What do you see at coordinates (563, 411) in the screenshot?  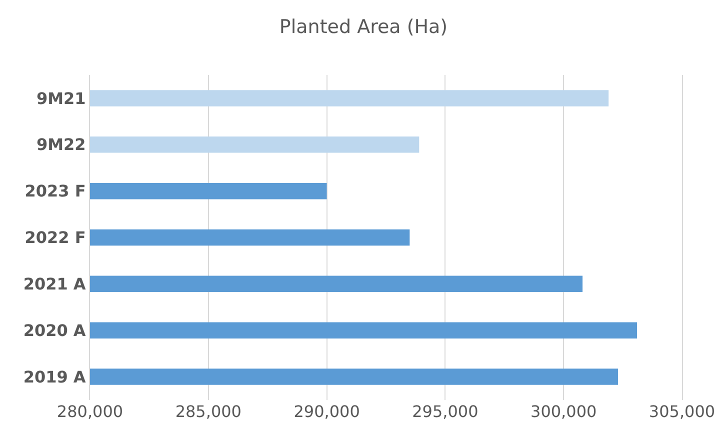 I see `x-tick-label: 300,000` at bounding box center [563, 411].